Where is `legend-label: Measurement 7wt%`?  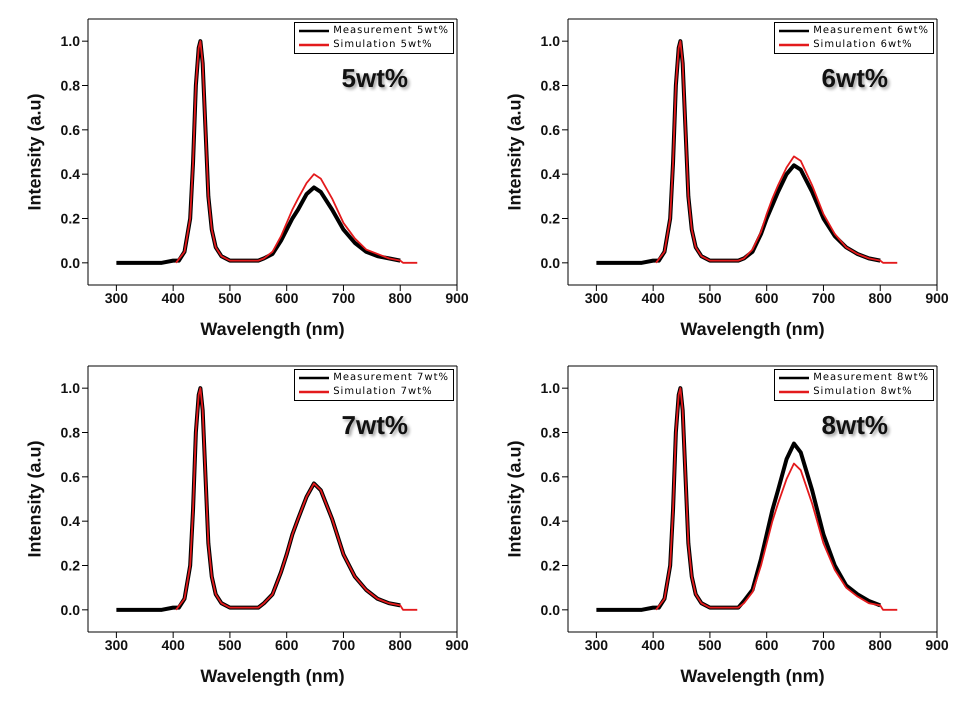 legend-label: Measurement 7wt% is located at coordinates (391, 378).